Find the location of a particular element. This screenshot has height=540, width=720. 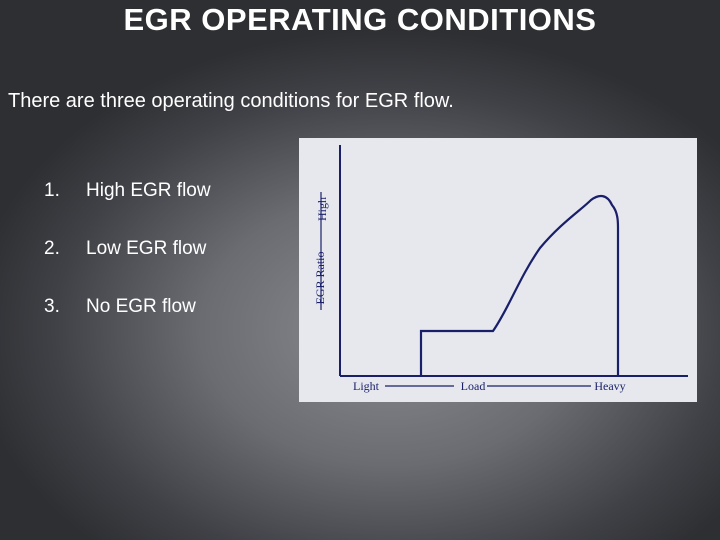

x-axis-label: Load is located at coordinates (473, 386).